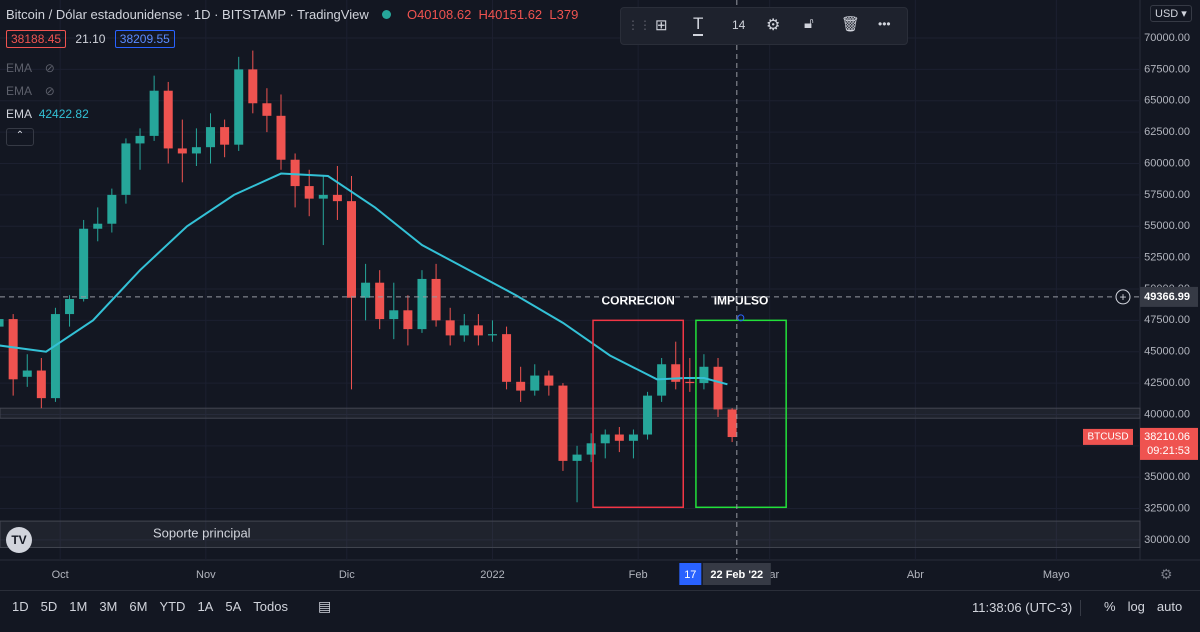  What do you see at coordinates (1167, 101) in the screenshot?
I see `y-tick-label: 65000.00` at bounding box center [1167, 101].